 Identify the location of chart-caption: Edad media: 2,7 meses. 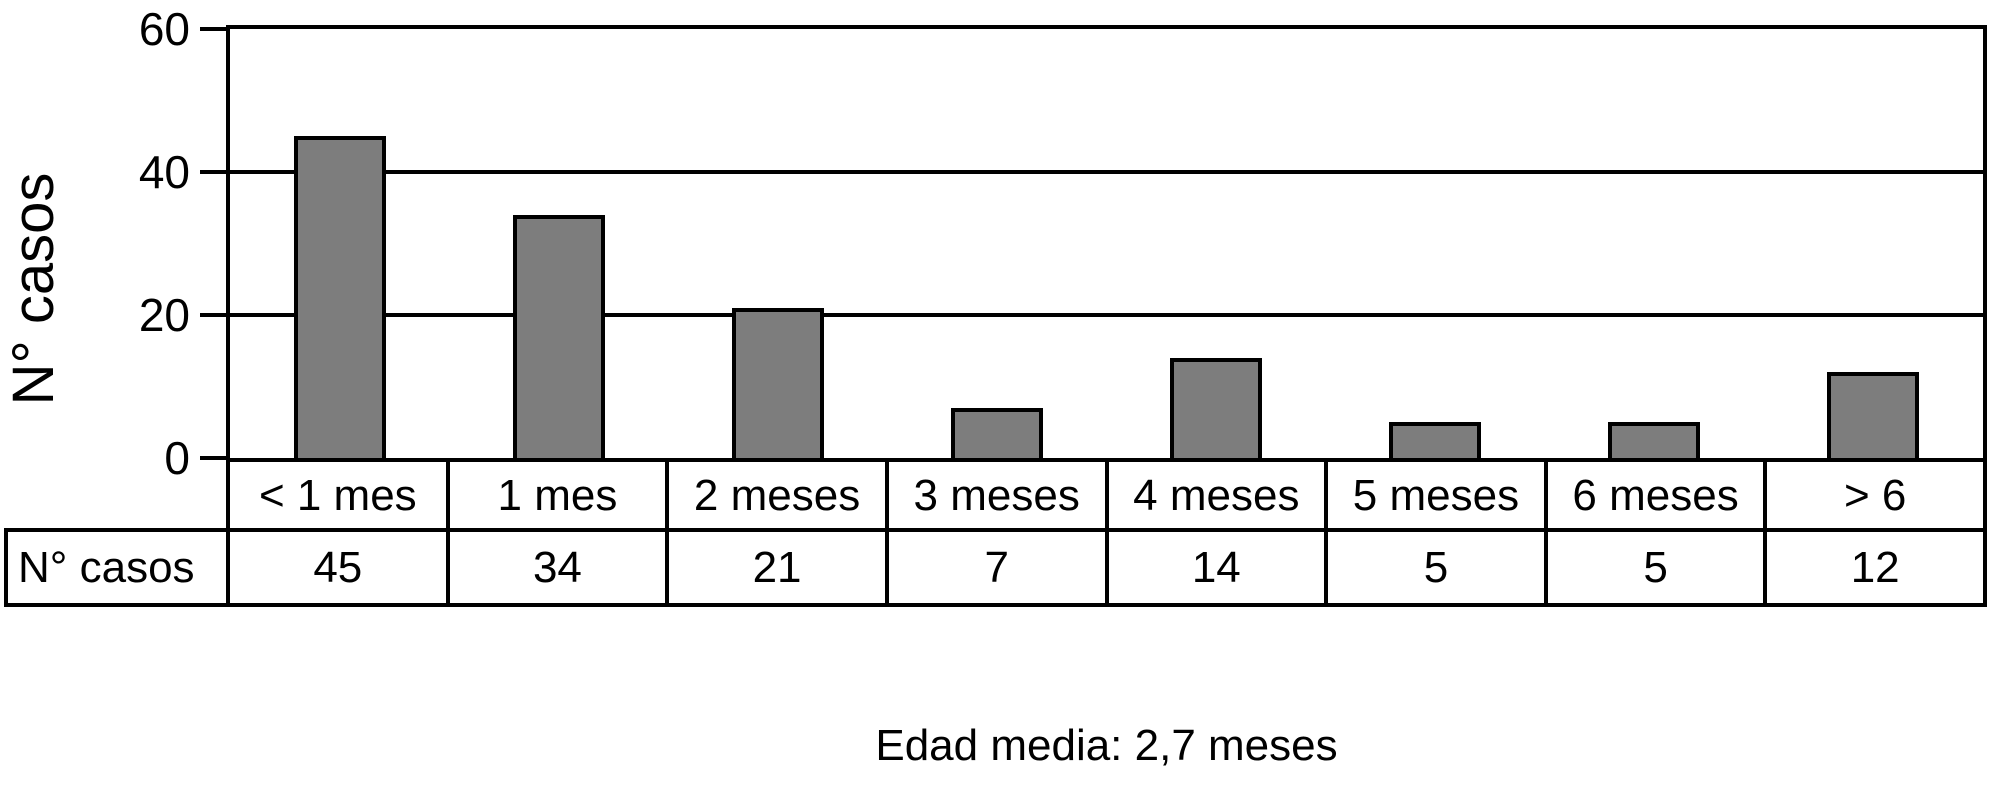
(1106, 745).